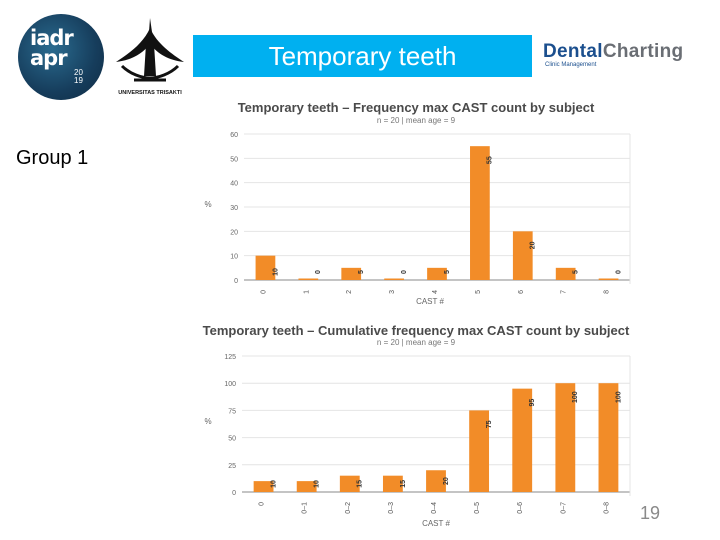 This screenshot has height=540, width=720. I want to click on y-tick-label: 125, so click(230, 357).